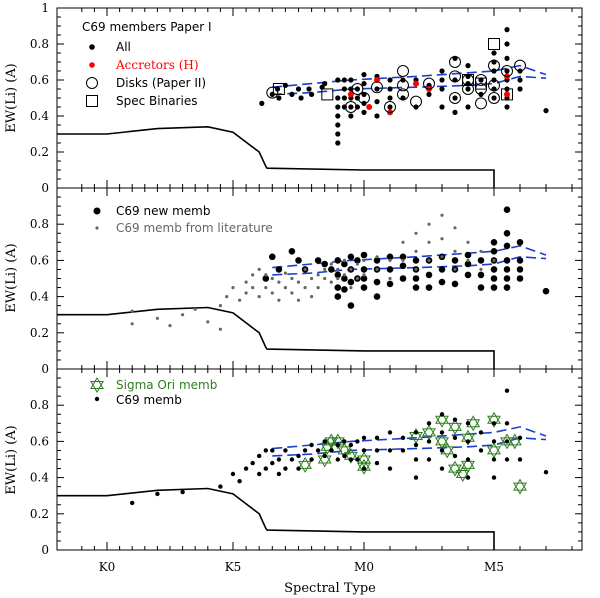  Describe the element at coordinates (97, 399) in the screenshot. I see `legend-marker-c69-memb` at that location.